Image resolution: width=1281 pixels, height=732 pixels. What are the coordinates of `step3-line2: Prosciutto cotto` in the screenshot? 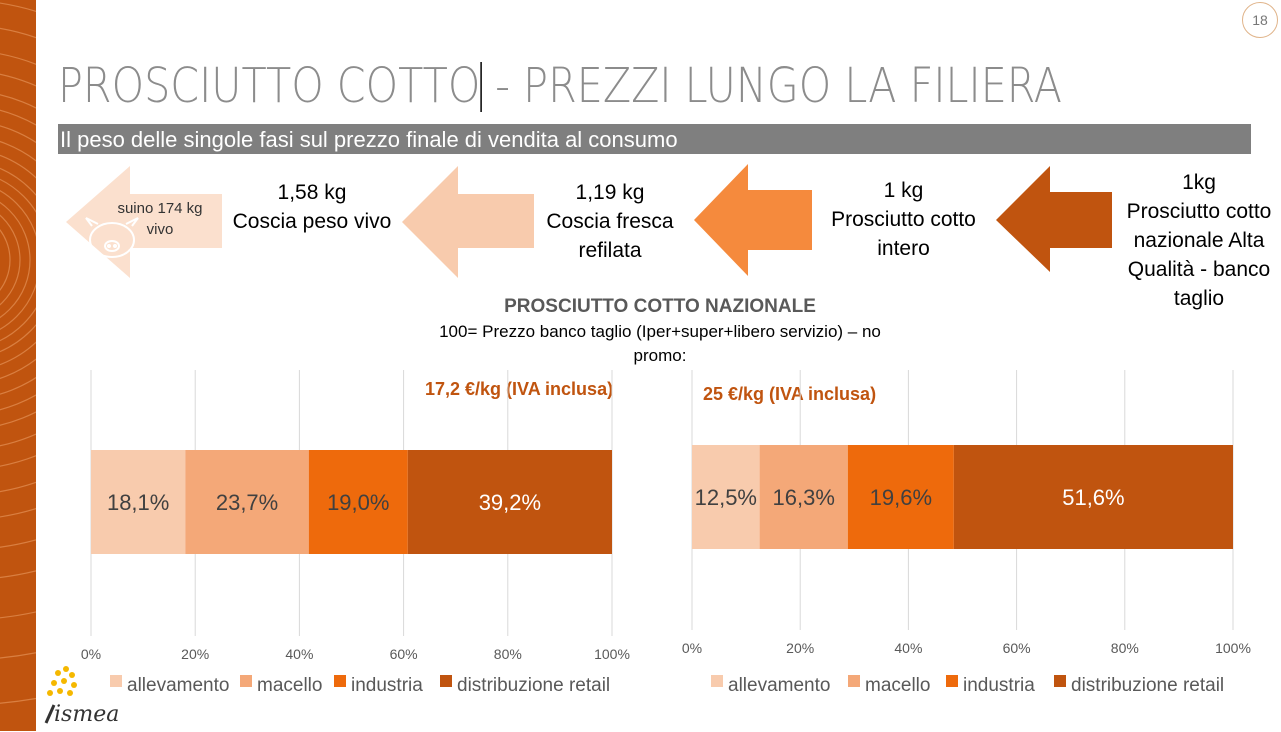 It's located at (903, 219).